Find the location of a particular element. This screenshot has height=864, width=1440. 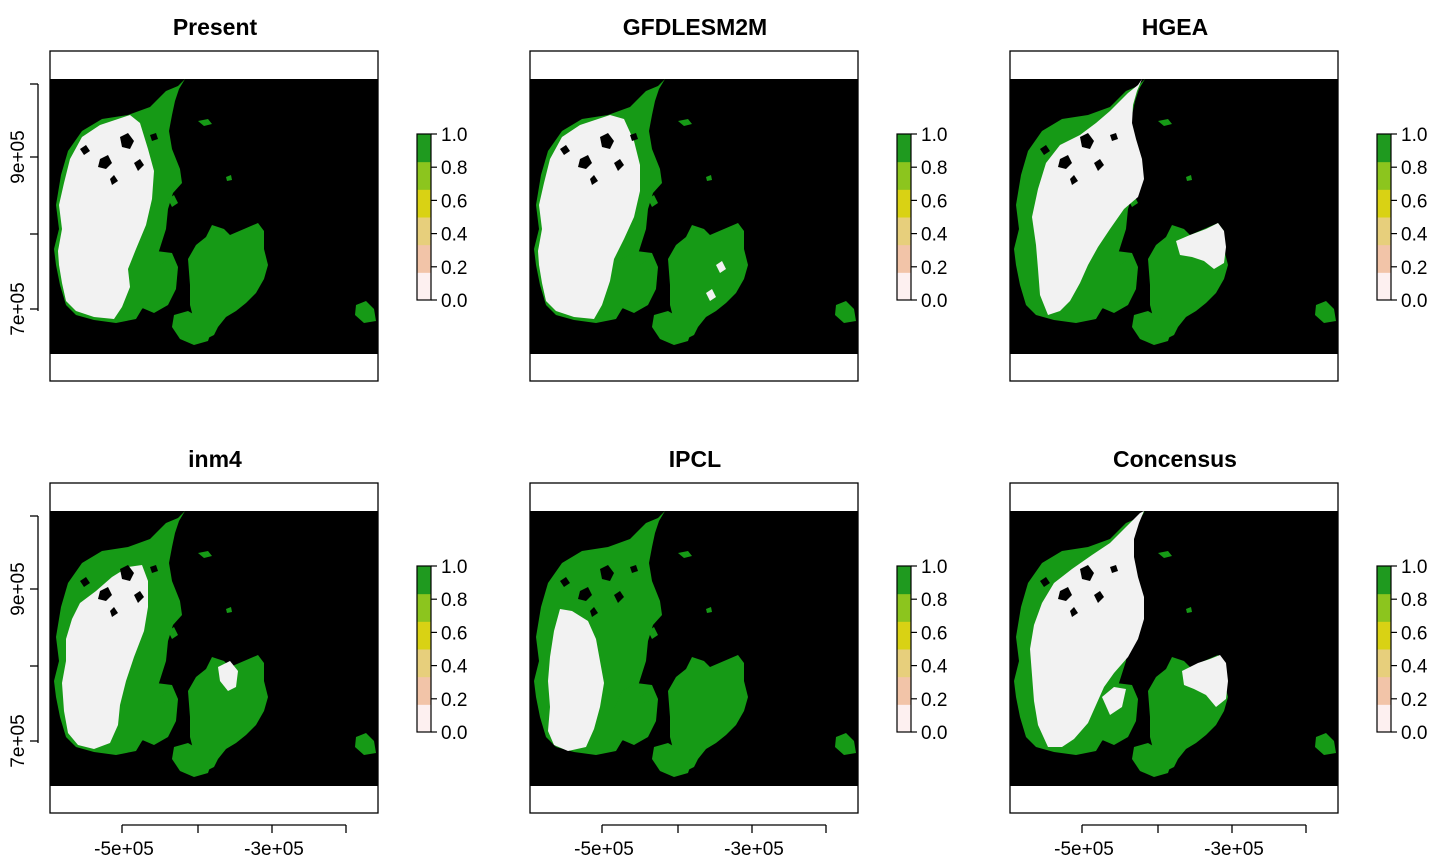

panel-title: HGEA is located at coordinates (1175, 27).